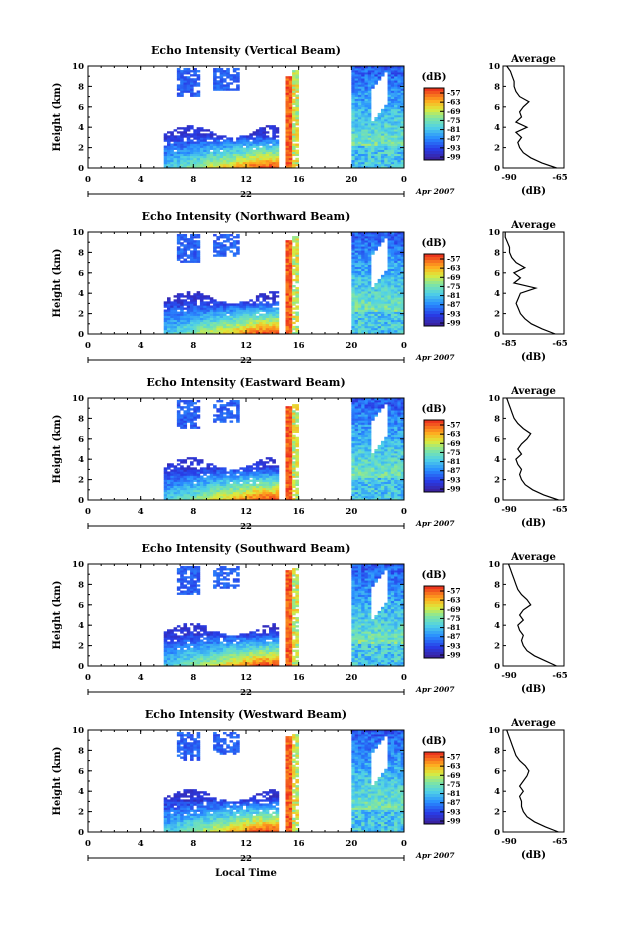 Image resolution: width=621 pixels, height=929 pixels. I want to click on x-tick-label: 8, so click(193, 180).